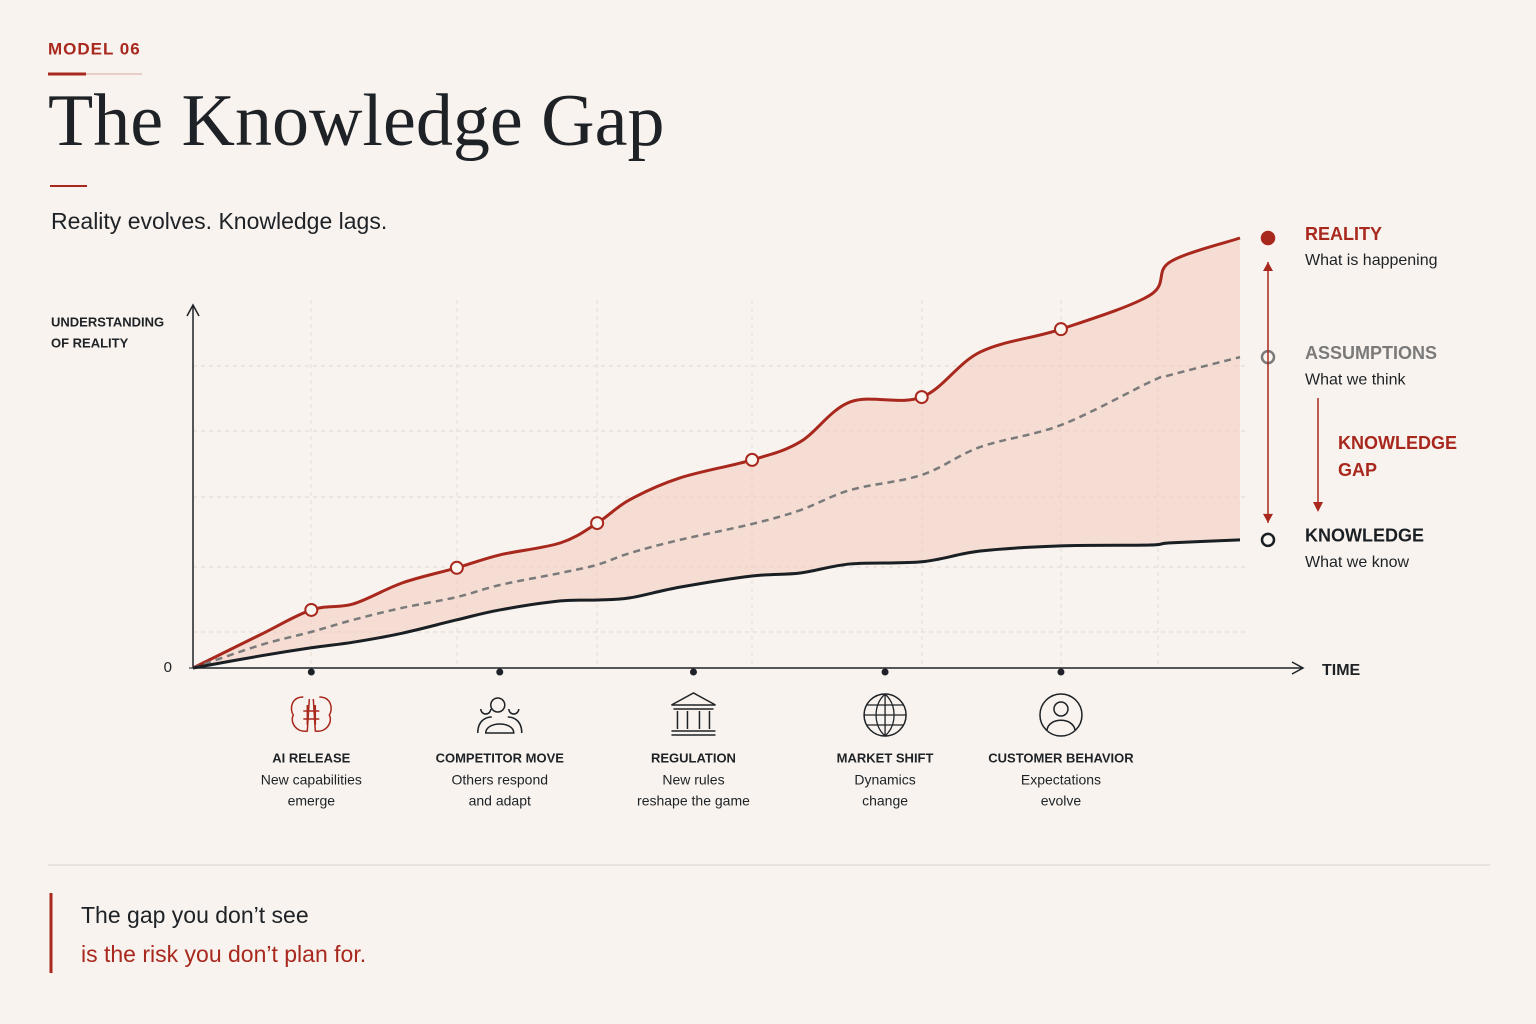 The width and height of the screenshot is (1536, 1024). Describe the element at coordinates (107, 321) in the screenshot. I see `y-axis-label: UNDERSTANDING` at that location.